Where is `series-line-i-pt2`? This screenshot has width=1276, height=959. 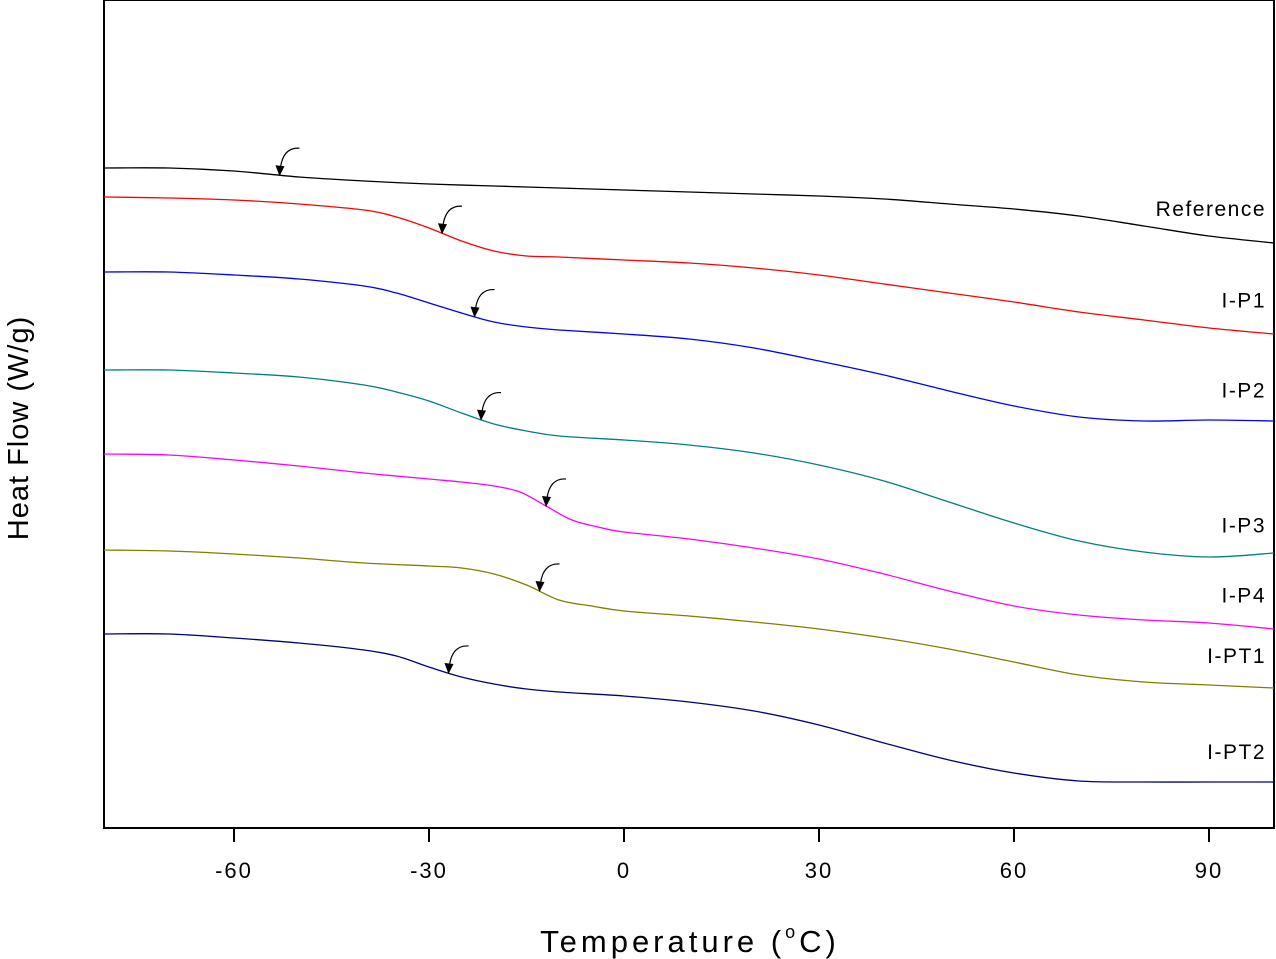
series-line-i-pt2 is located at coordinates (688, 708).